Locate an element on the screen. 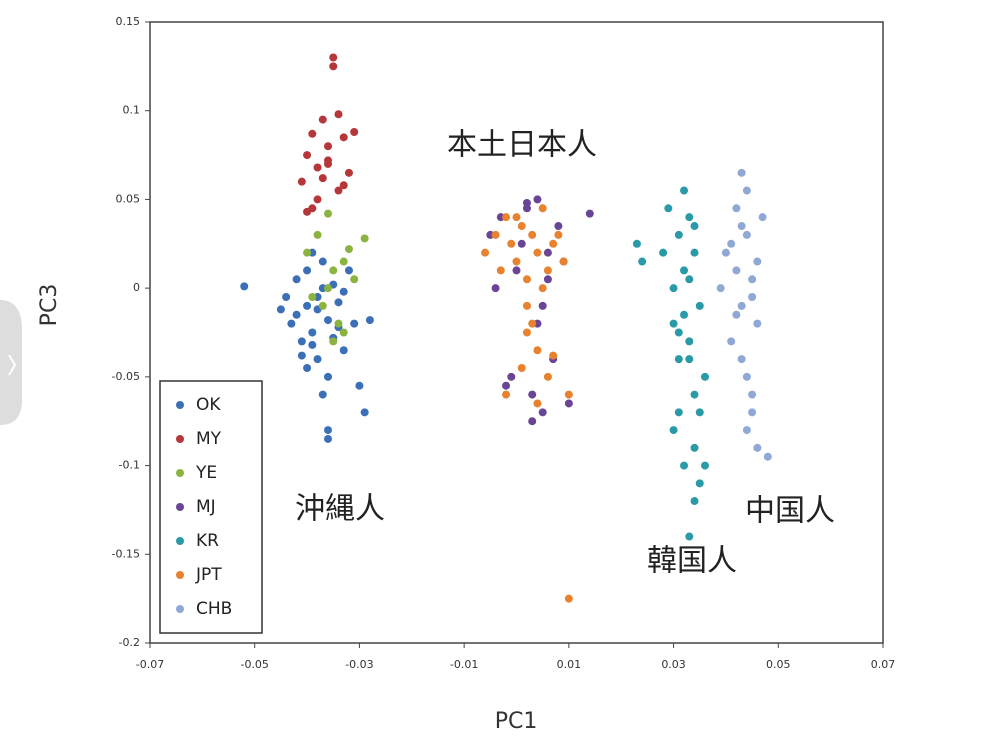 Image resolution: width=999 pixels, height=749 pixels. annotation: 韓国人 is located at coordinates (692, 561).